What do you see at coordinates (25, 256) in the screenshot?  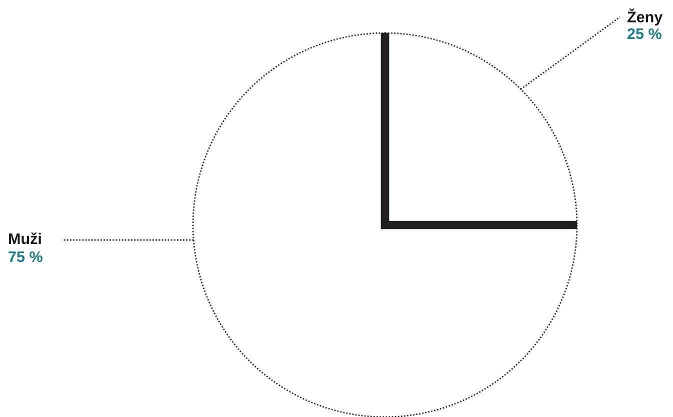 I see `data-label: 75 %` at bounding box center [25, 256].